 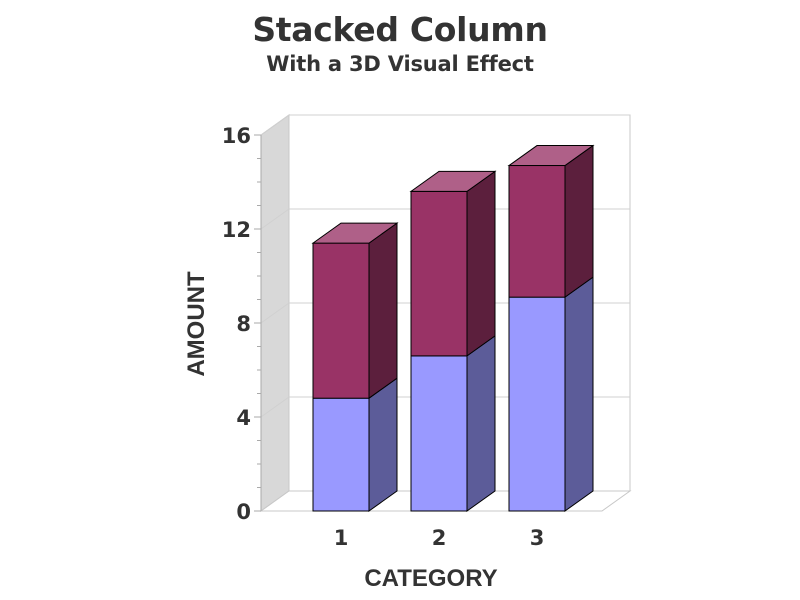 I want to click on y-tick-label: 8, so click(x=243, y=324).